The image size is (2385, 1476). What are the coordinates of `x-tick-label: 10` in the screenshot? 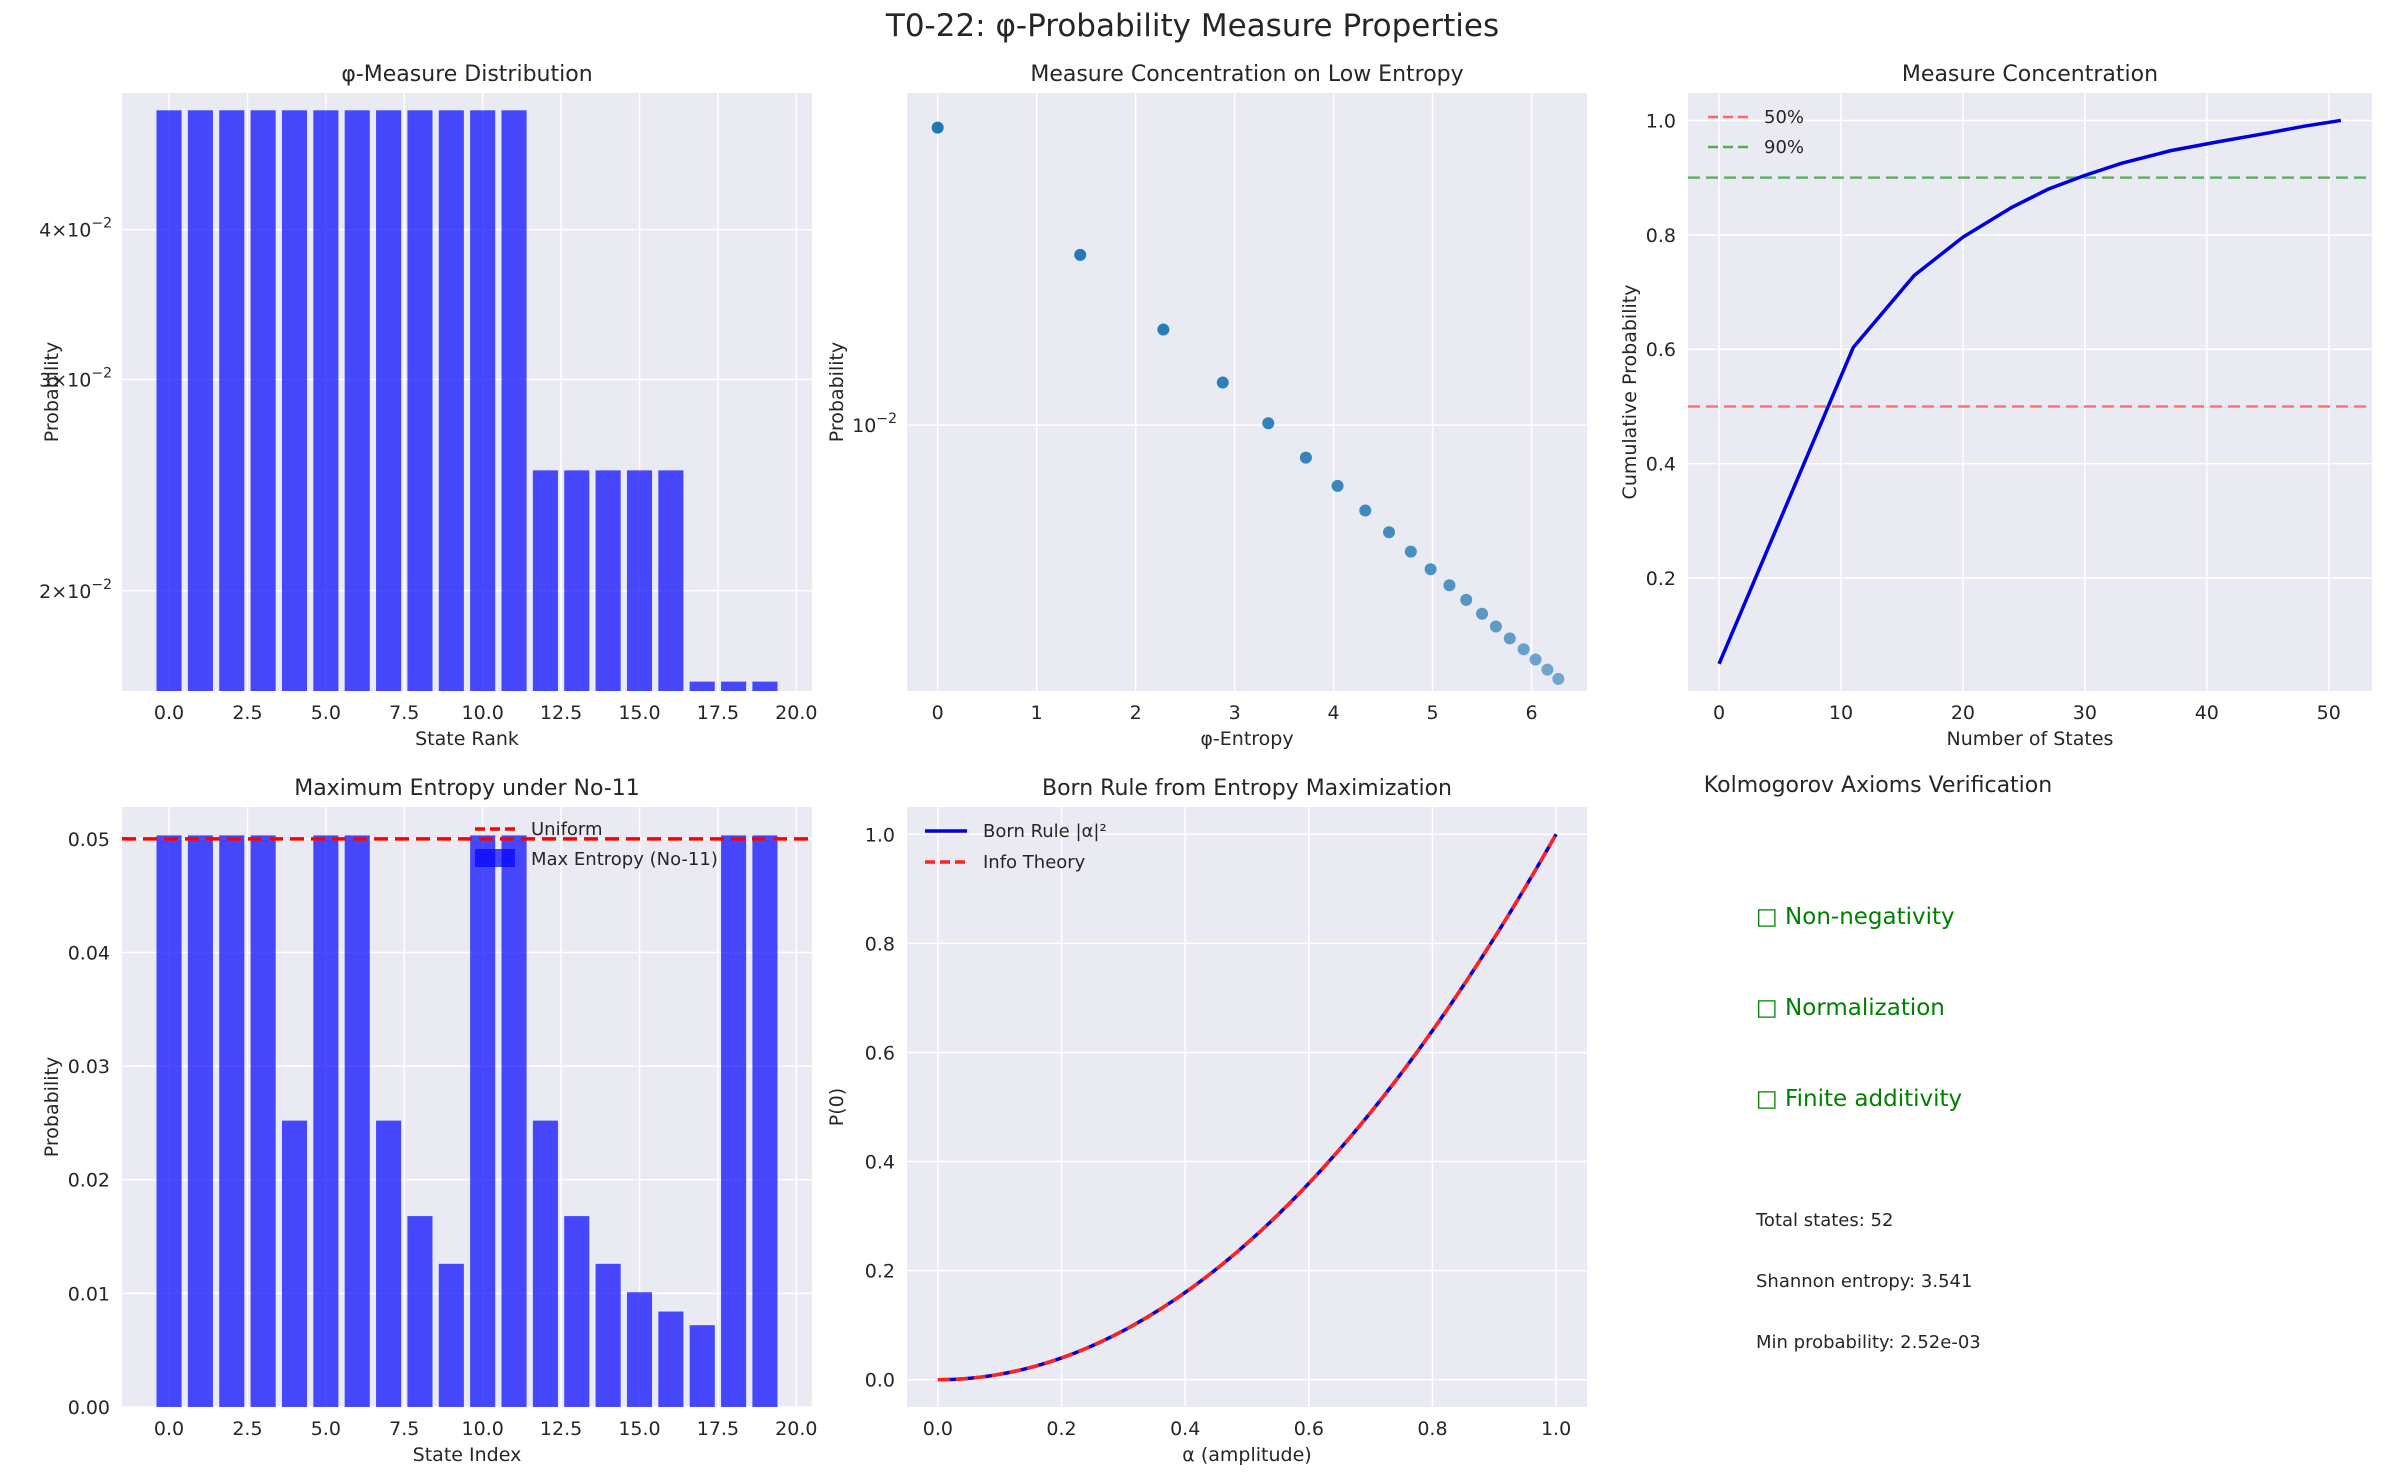 It's located at (1841, 713).